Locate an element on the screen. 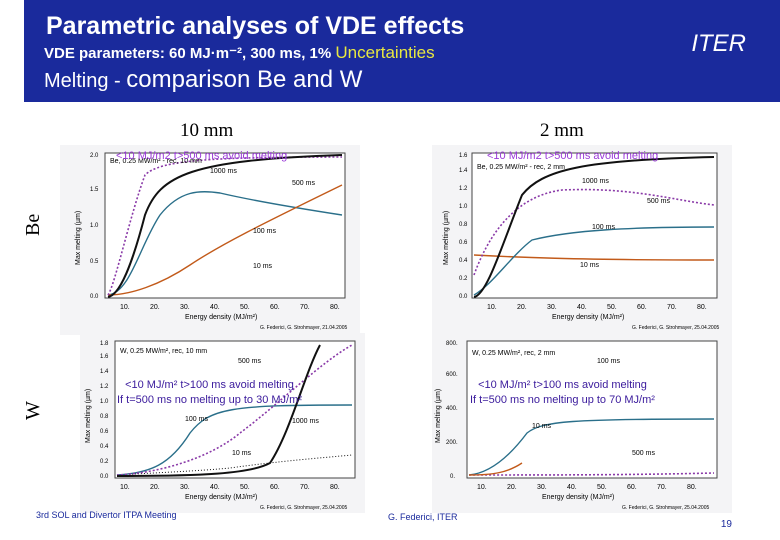 The height and width of the screenshot is (540, 780). y-ticks: 0.0 0.5 1.0 1.5 2.0 is located at coordinates (94, 226).